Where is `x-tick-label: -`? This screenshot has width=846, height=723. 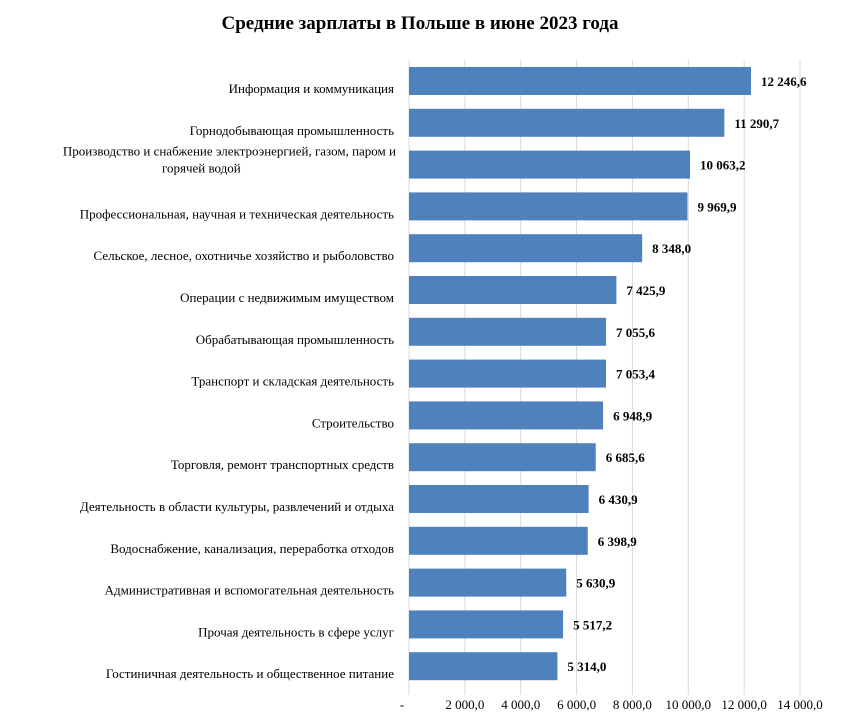 x-tick-label: - is located at coordinates (402, 704).